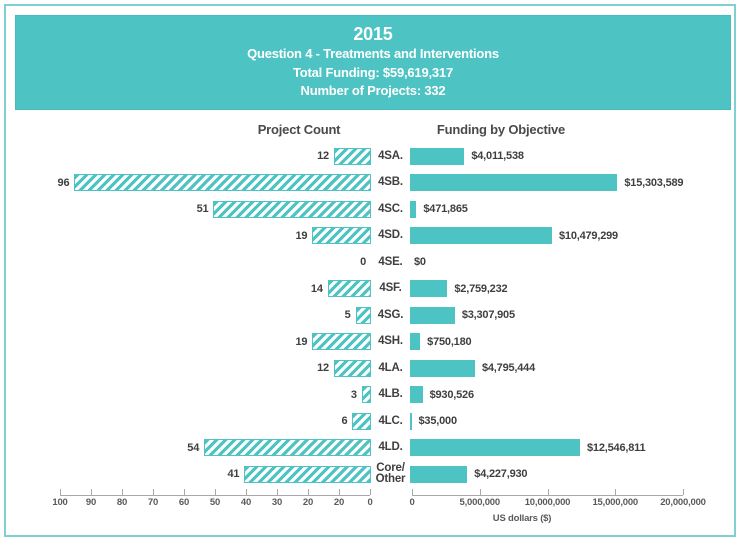 This screenshot has height=550, width=750. Describe the element at coordinates (390, 447) in the screenshot. I see `category-label: 4LD.` at that location.